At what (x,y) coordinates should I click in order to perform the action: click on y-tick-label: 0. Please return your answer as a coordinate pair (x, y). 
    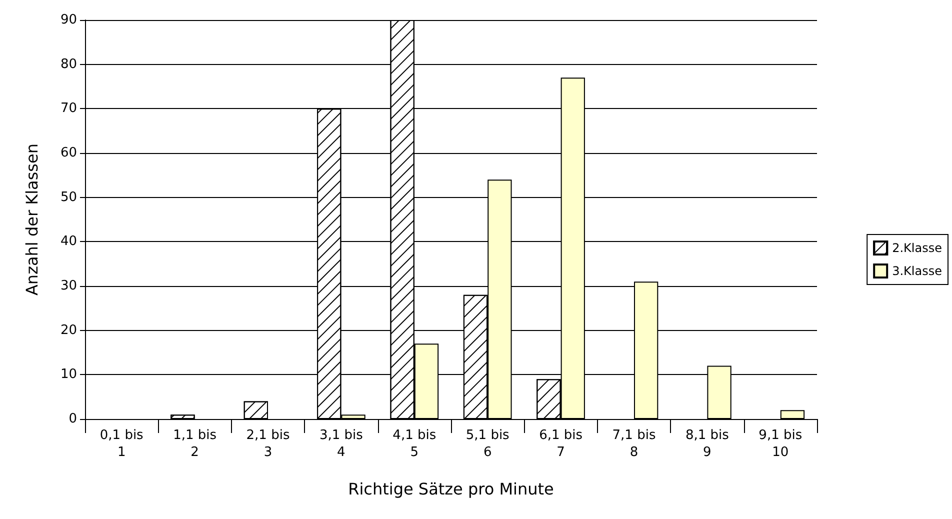
    Looking at the image, I should click on (72, 419).